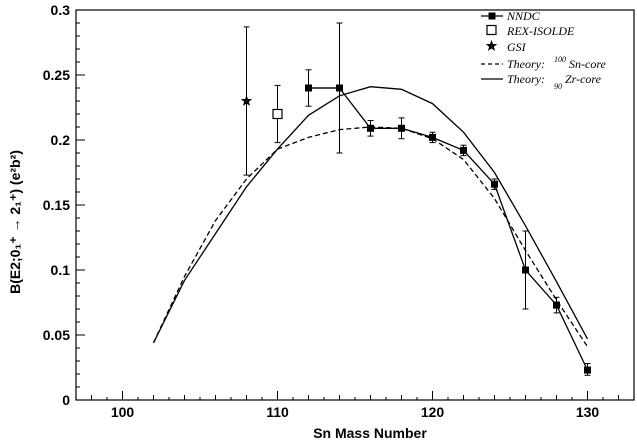  I want to click on legend-label-theory-zr: Theory: 90 Zr-core, so click(554, 82).